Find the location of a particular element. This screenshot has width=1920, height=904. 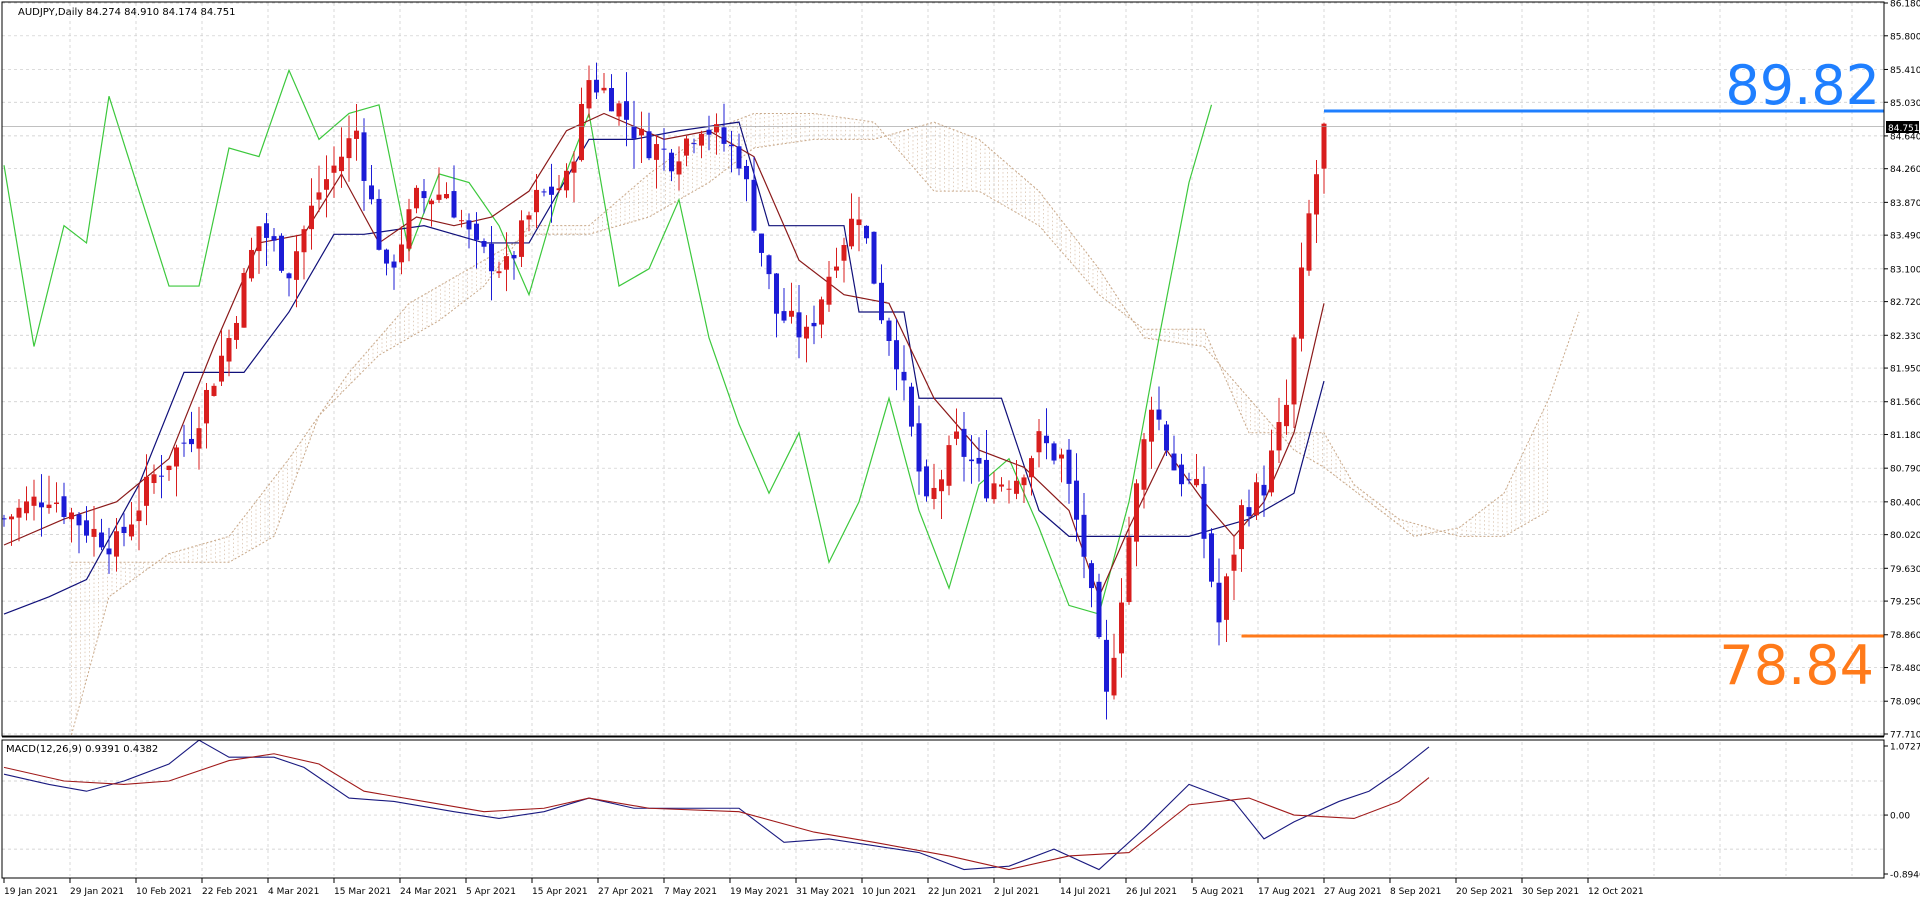

x-tick-label: 2 Jul 2021 is located at coordinates (1016, 892).